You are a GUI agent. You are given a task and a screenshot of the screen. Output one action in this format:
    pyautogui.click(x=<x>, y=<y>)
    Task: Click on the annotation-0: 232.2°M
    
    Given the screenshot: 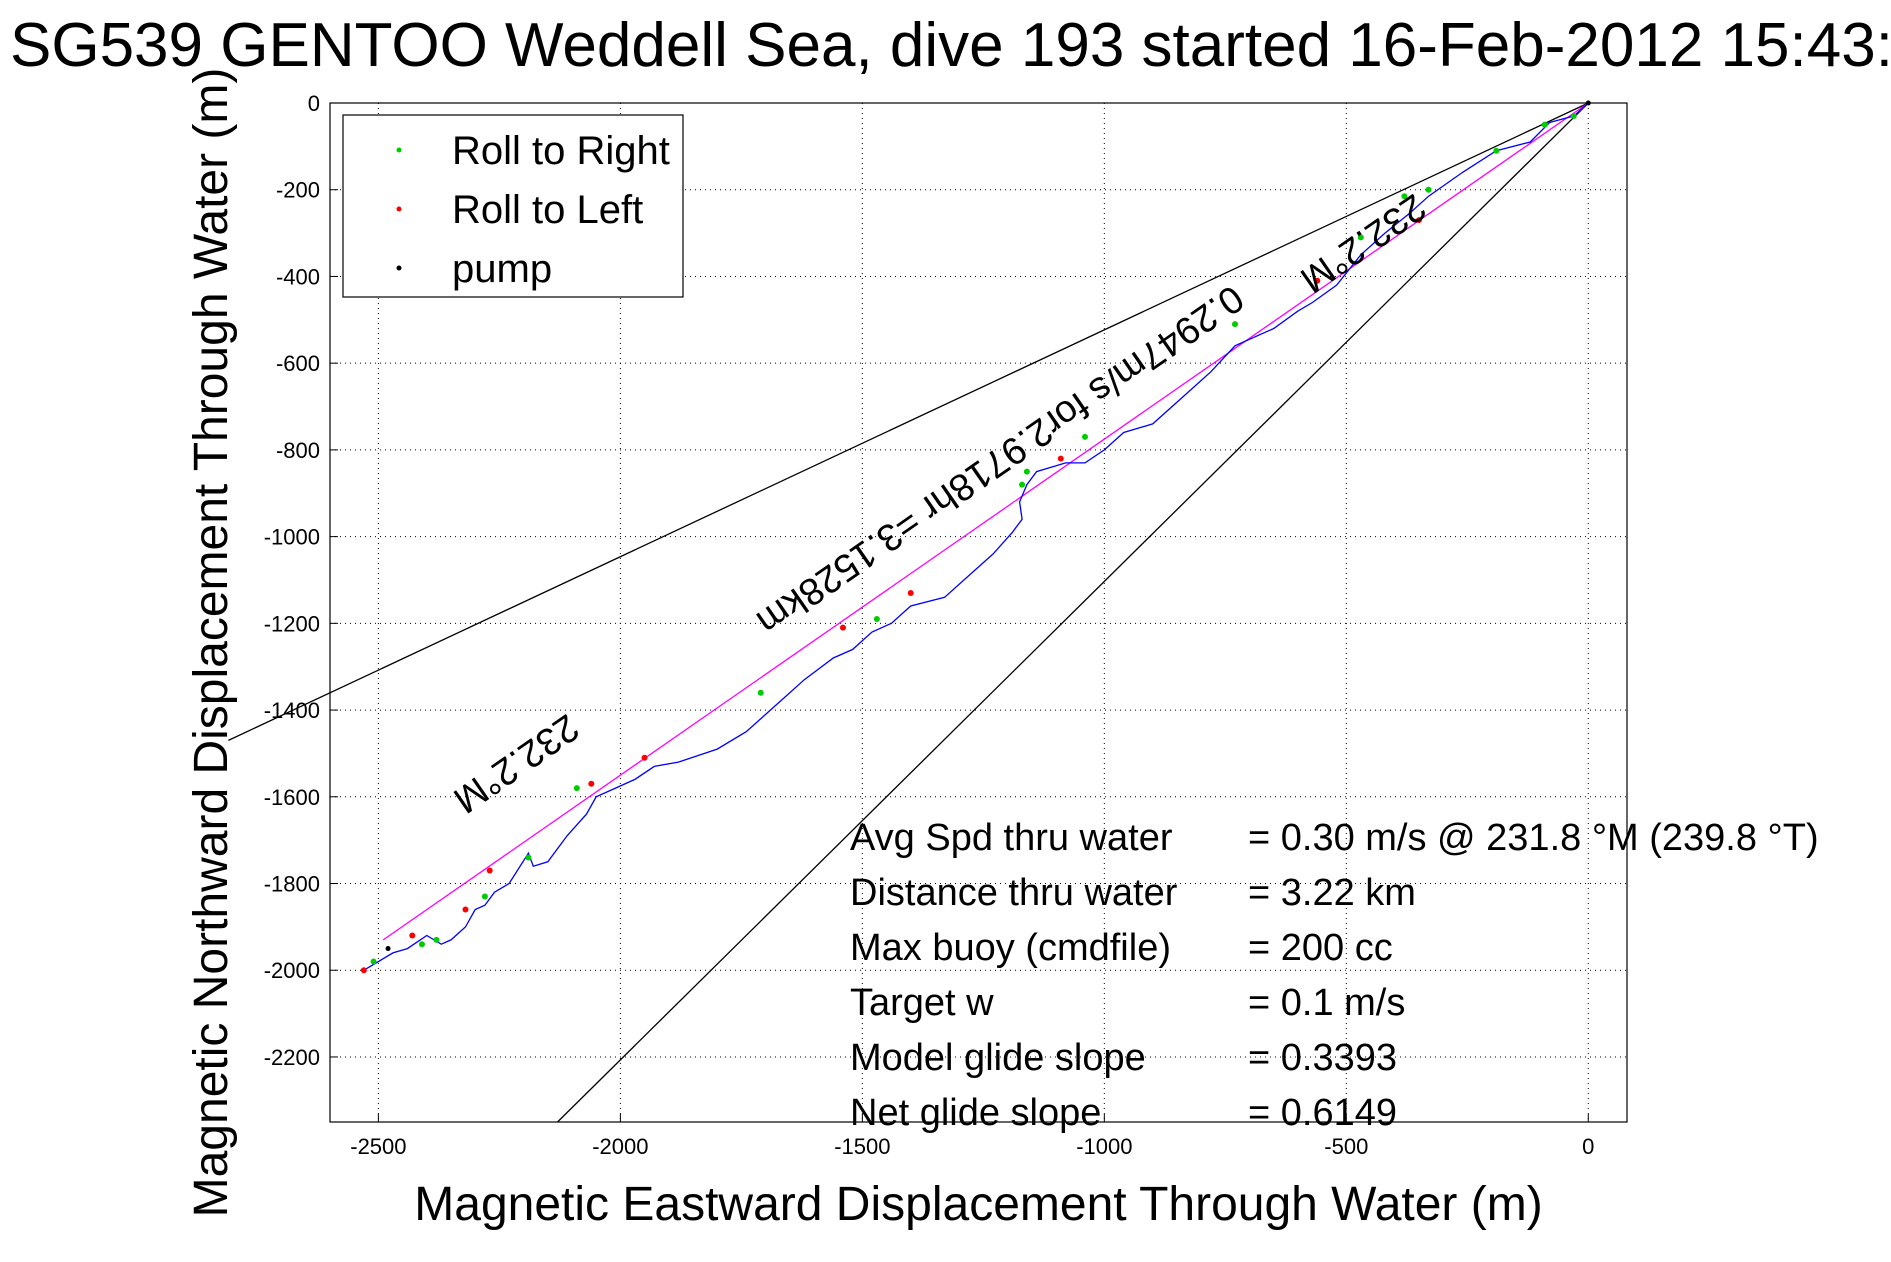 What is the action you would take?
    pyautogui.click(x=1363, y=242)
    